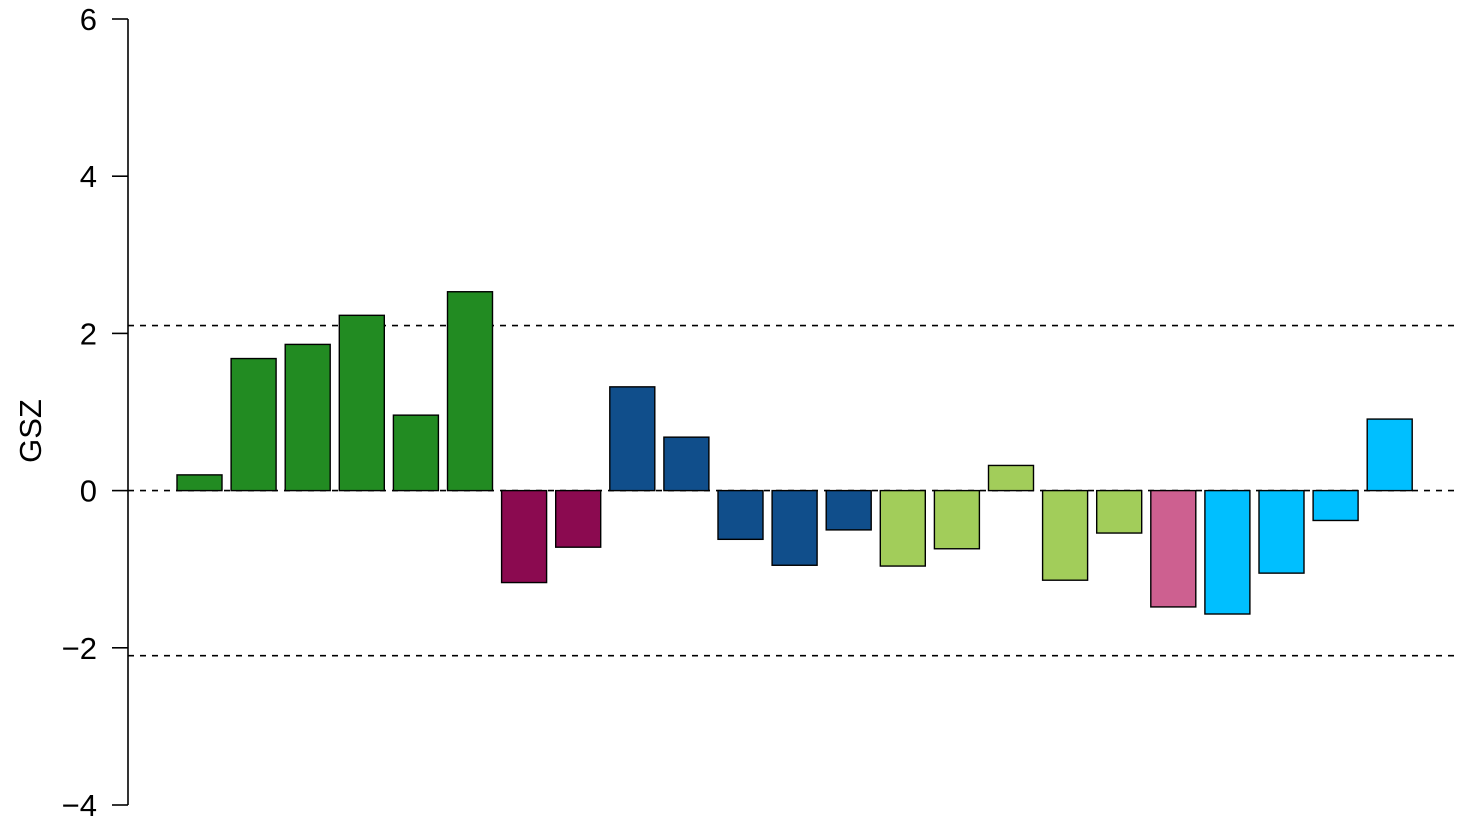  Describe the element at coordinates (88, 19) in the screenshot. I see `y-tick-label-5: 6` at that location.